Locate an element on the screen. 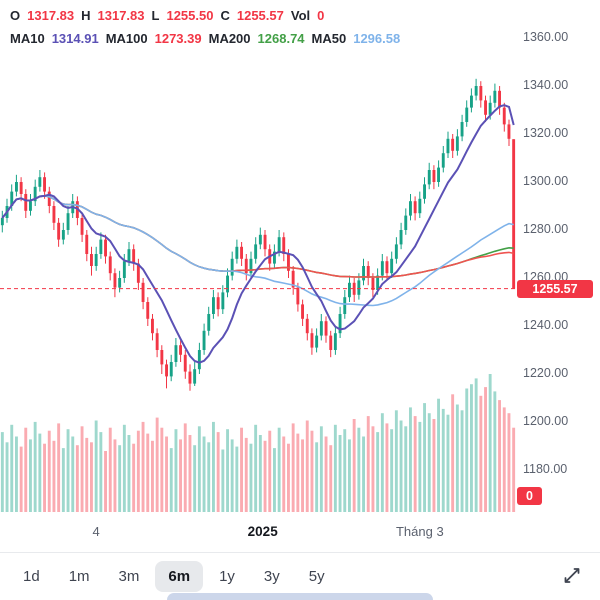 The image size is (600, 600). range-1m: 1m is located at coordinates (79, 576).